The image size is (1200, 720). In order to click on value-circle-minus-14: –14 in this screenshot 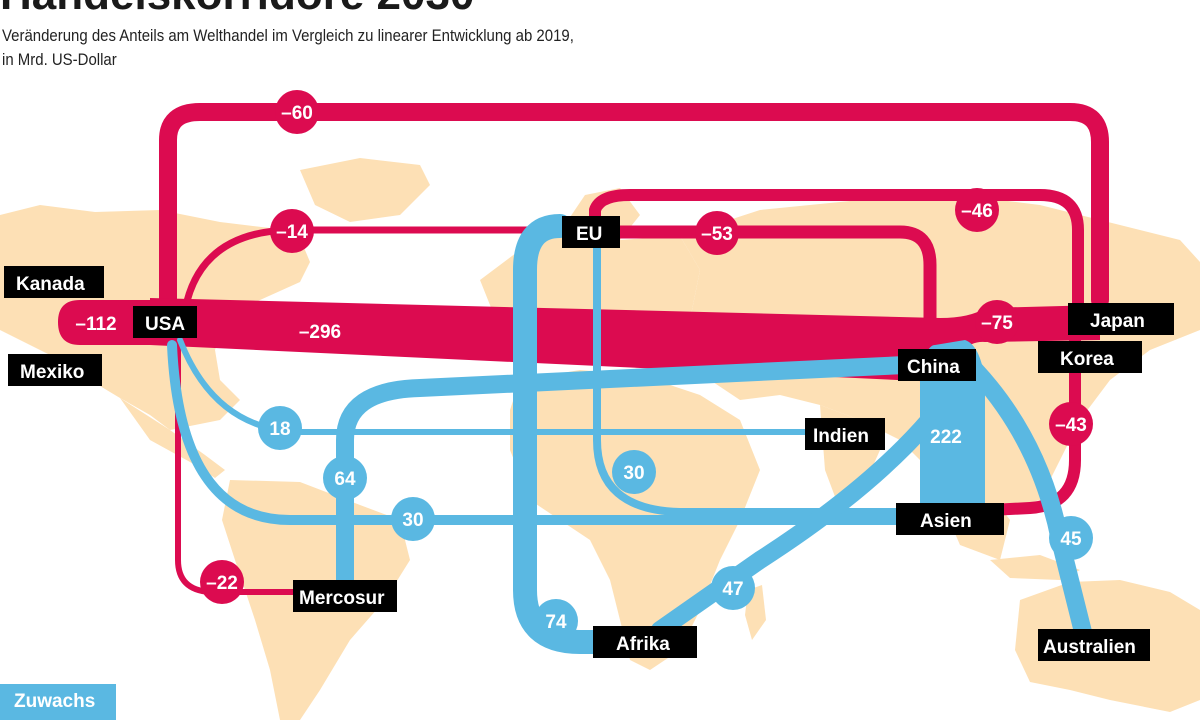, I will do `click(292, 231)`.